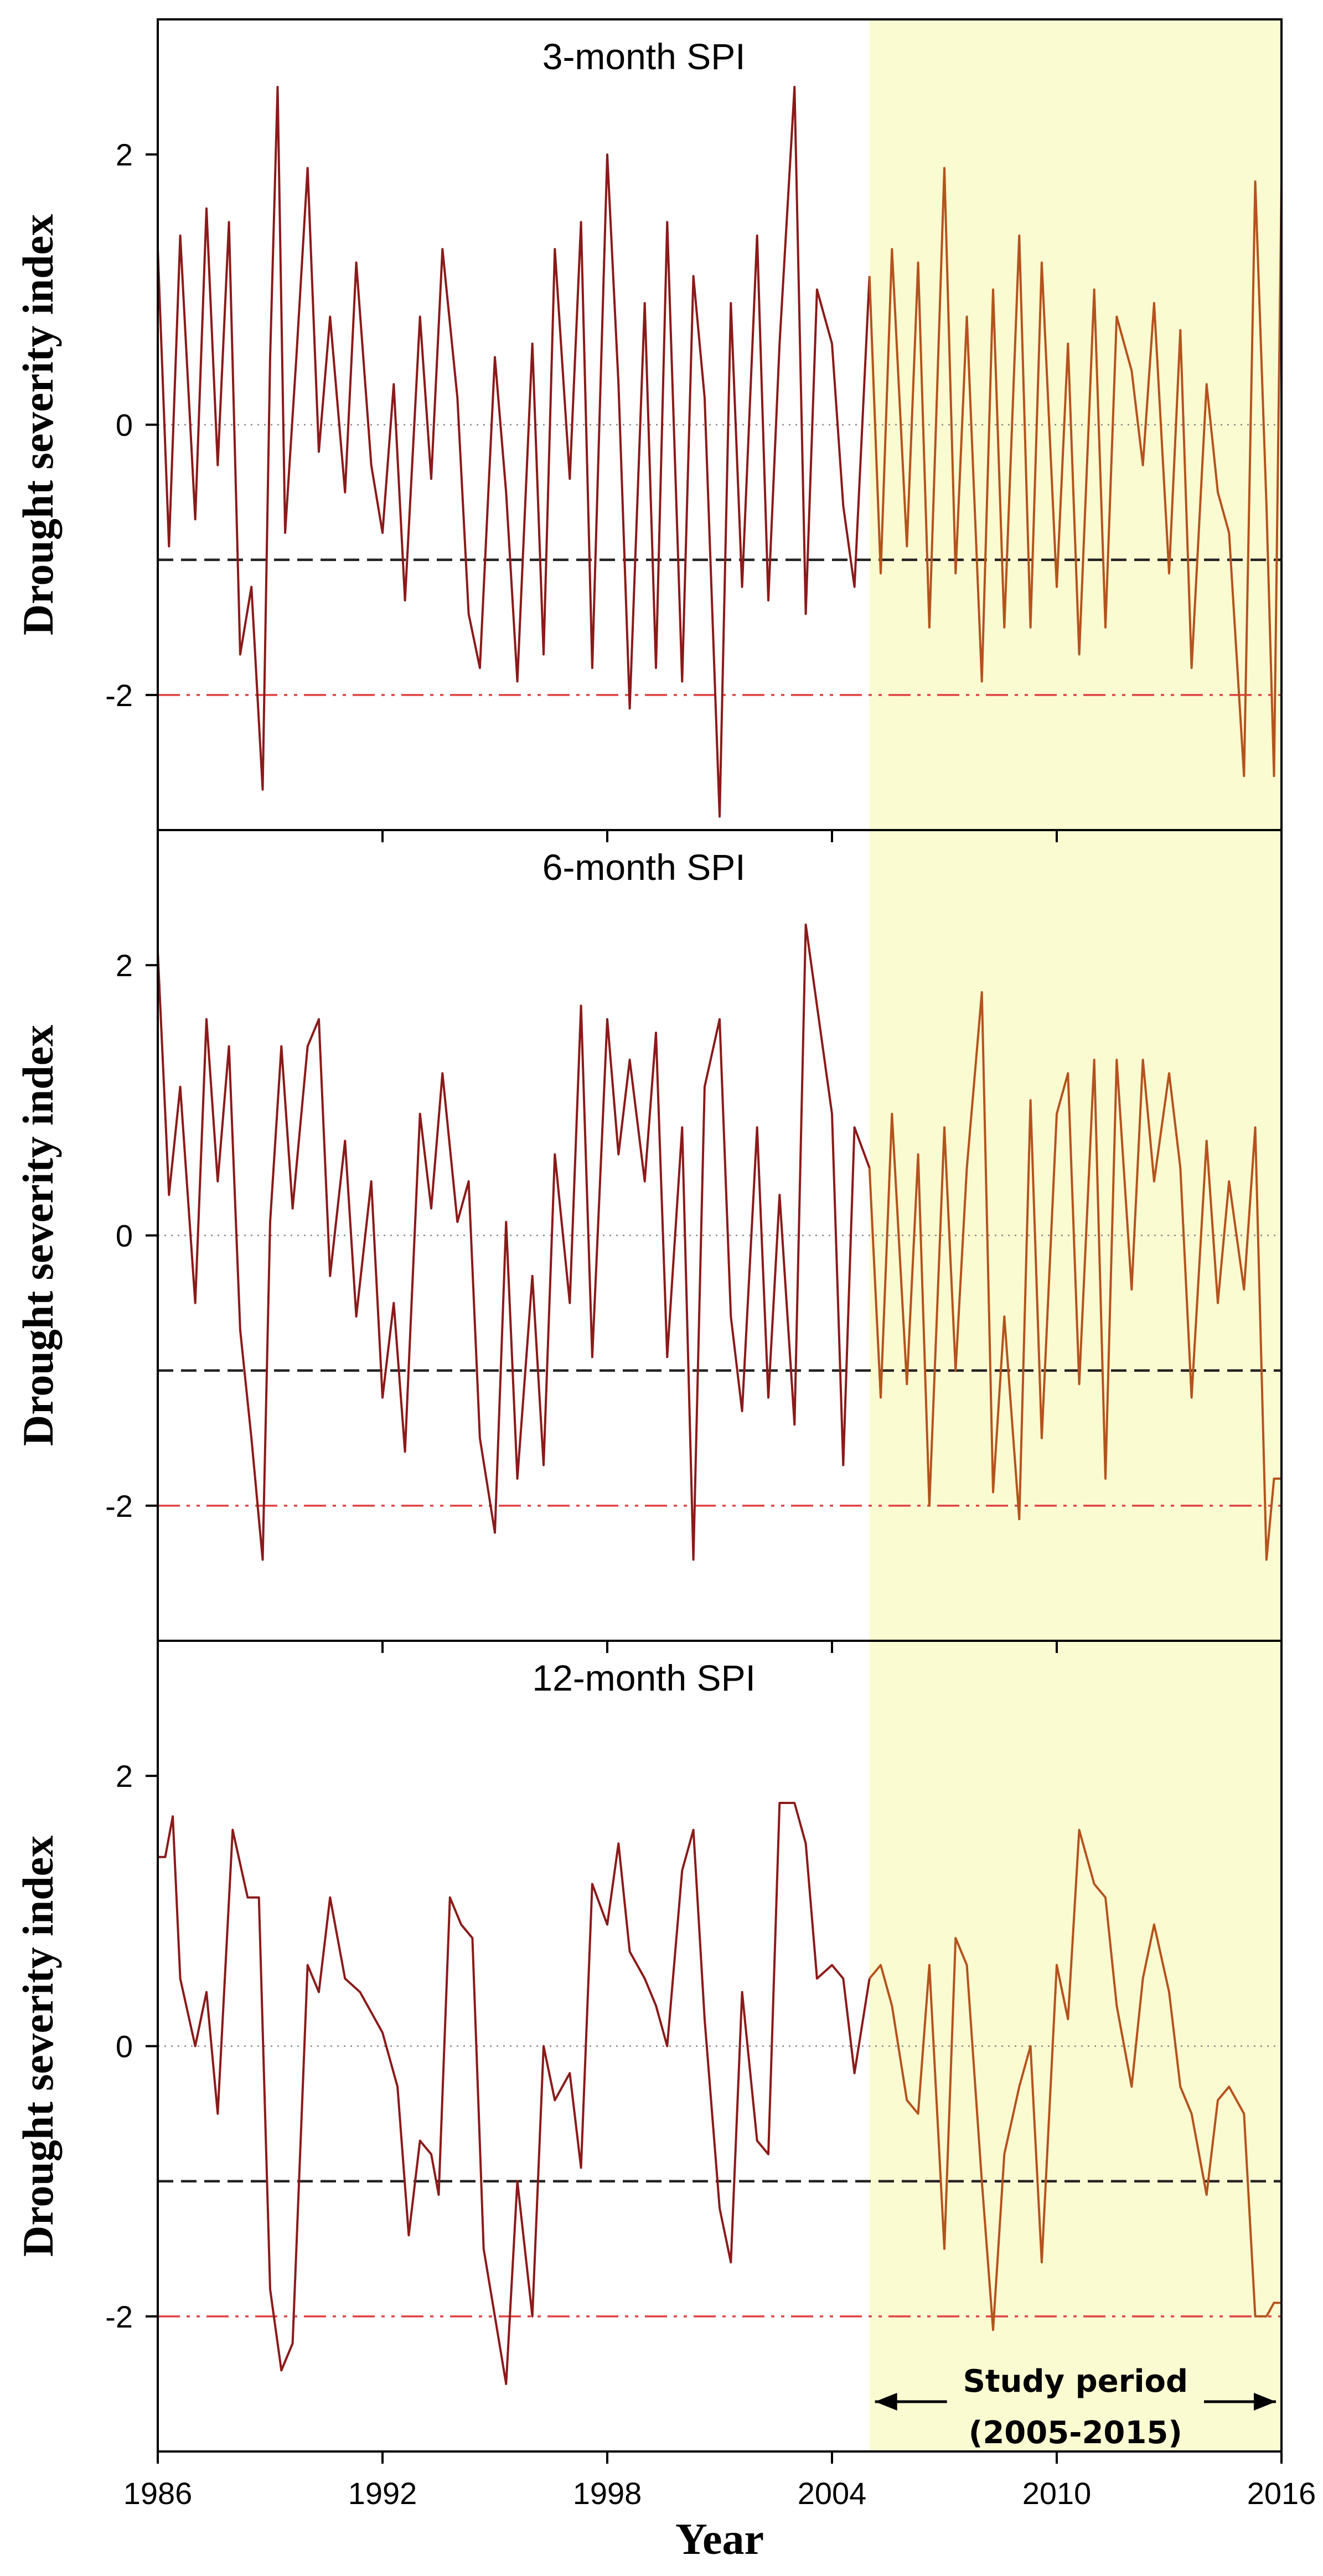 The image size is (1323, 2576). I want to click on panel-title: 6-month SPI, so click(644, 867).